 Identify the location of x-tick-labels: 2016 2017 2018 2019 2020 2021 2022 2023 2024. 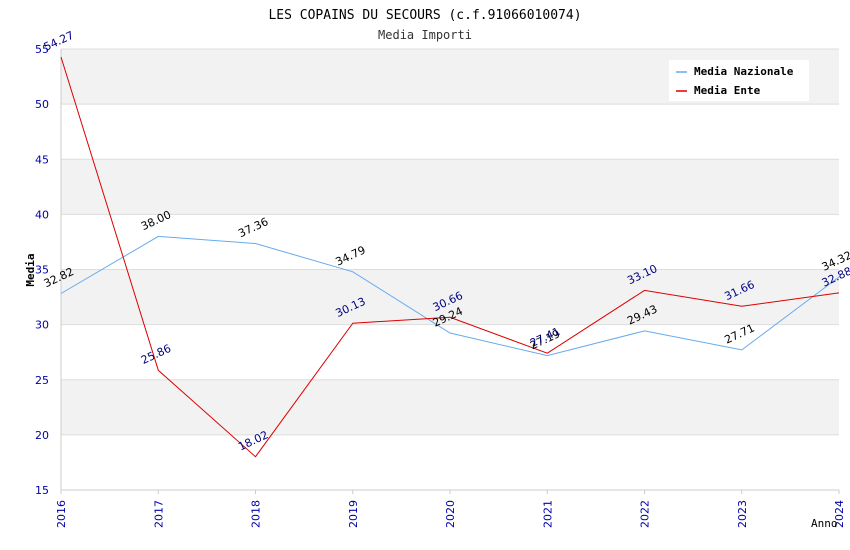
(450, 514).